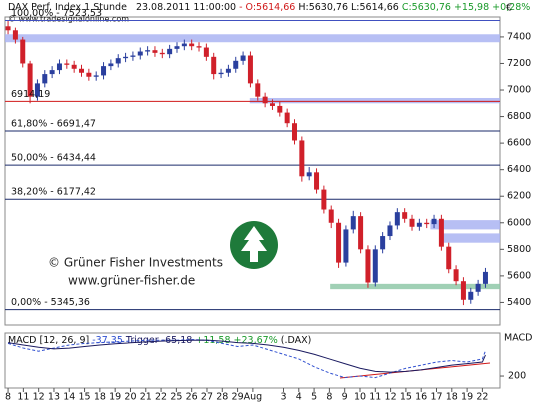 This screenshot has height=403, width=538. Describe the element at coordinates (345, 397) in the screenshot. I see `x-tick-label: 9` at that location.